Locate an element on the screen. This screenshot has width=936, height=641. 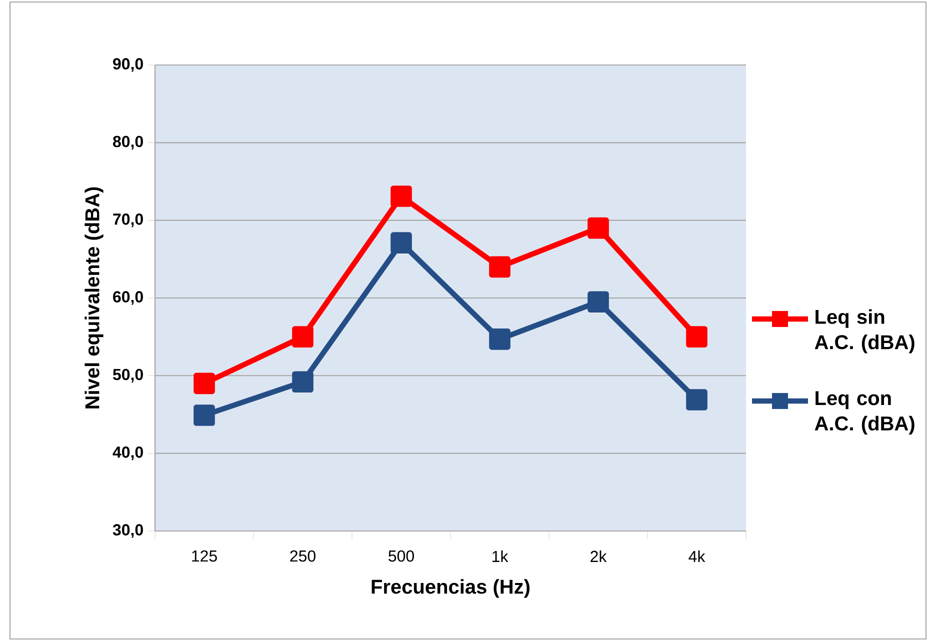
legend-label: Leq con A.C. (dBA) is located at coordinates (864, 412).